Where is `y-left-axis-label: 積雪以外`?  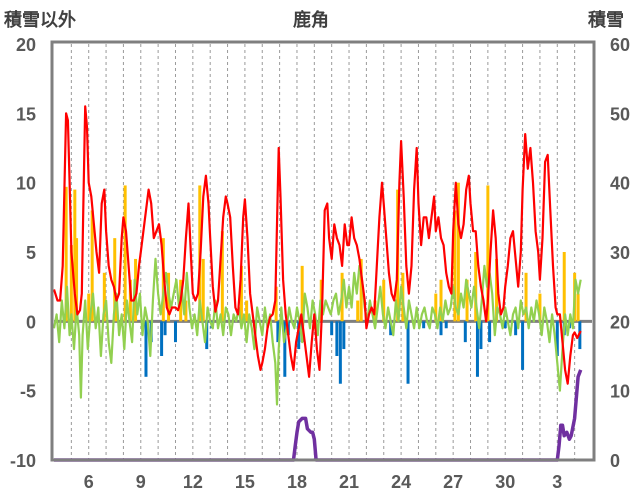 y-left-axis-label: 積雪以外 is located at coordinates (40, 20).